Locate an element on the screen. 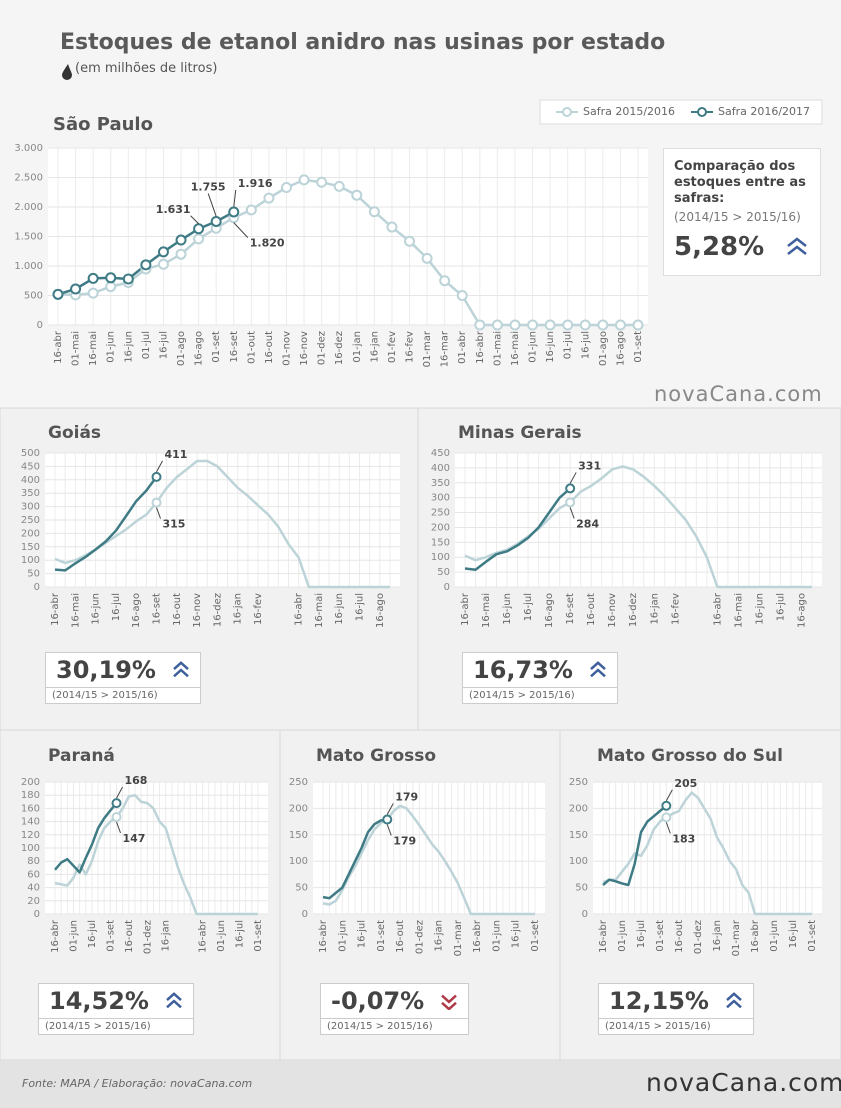  y-tick-label: 300 is located at coordinates (440, 498).